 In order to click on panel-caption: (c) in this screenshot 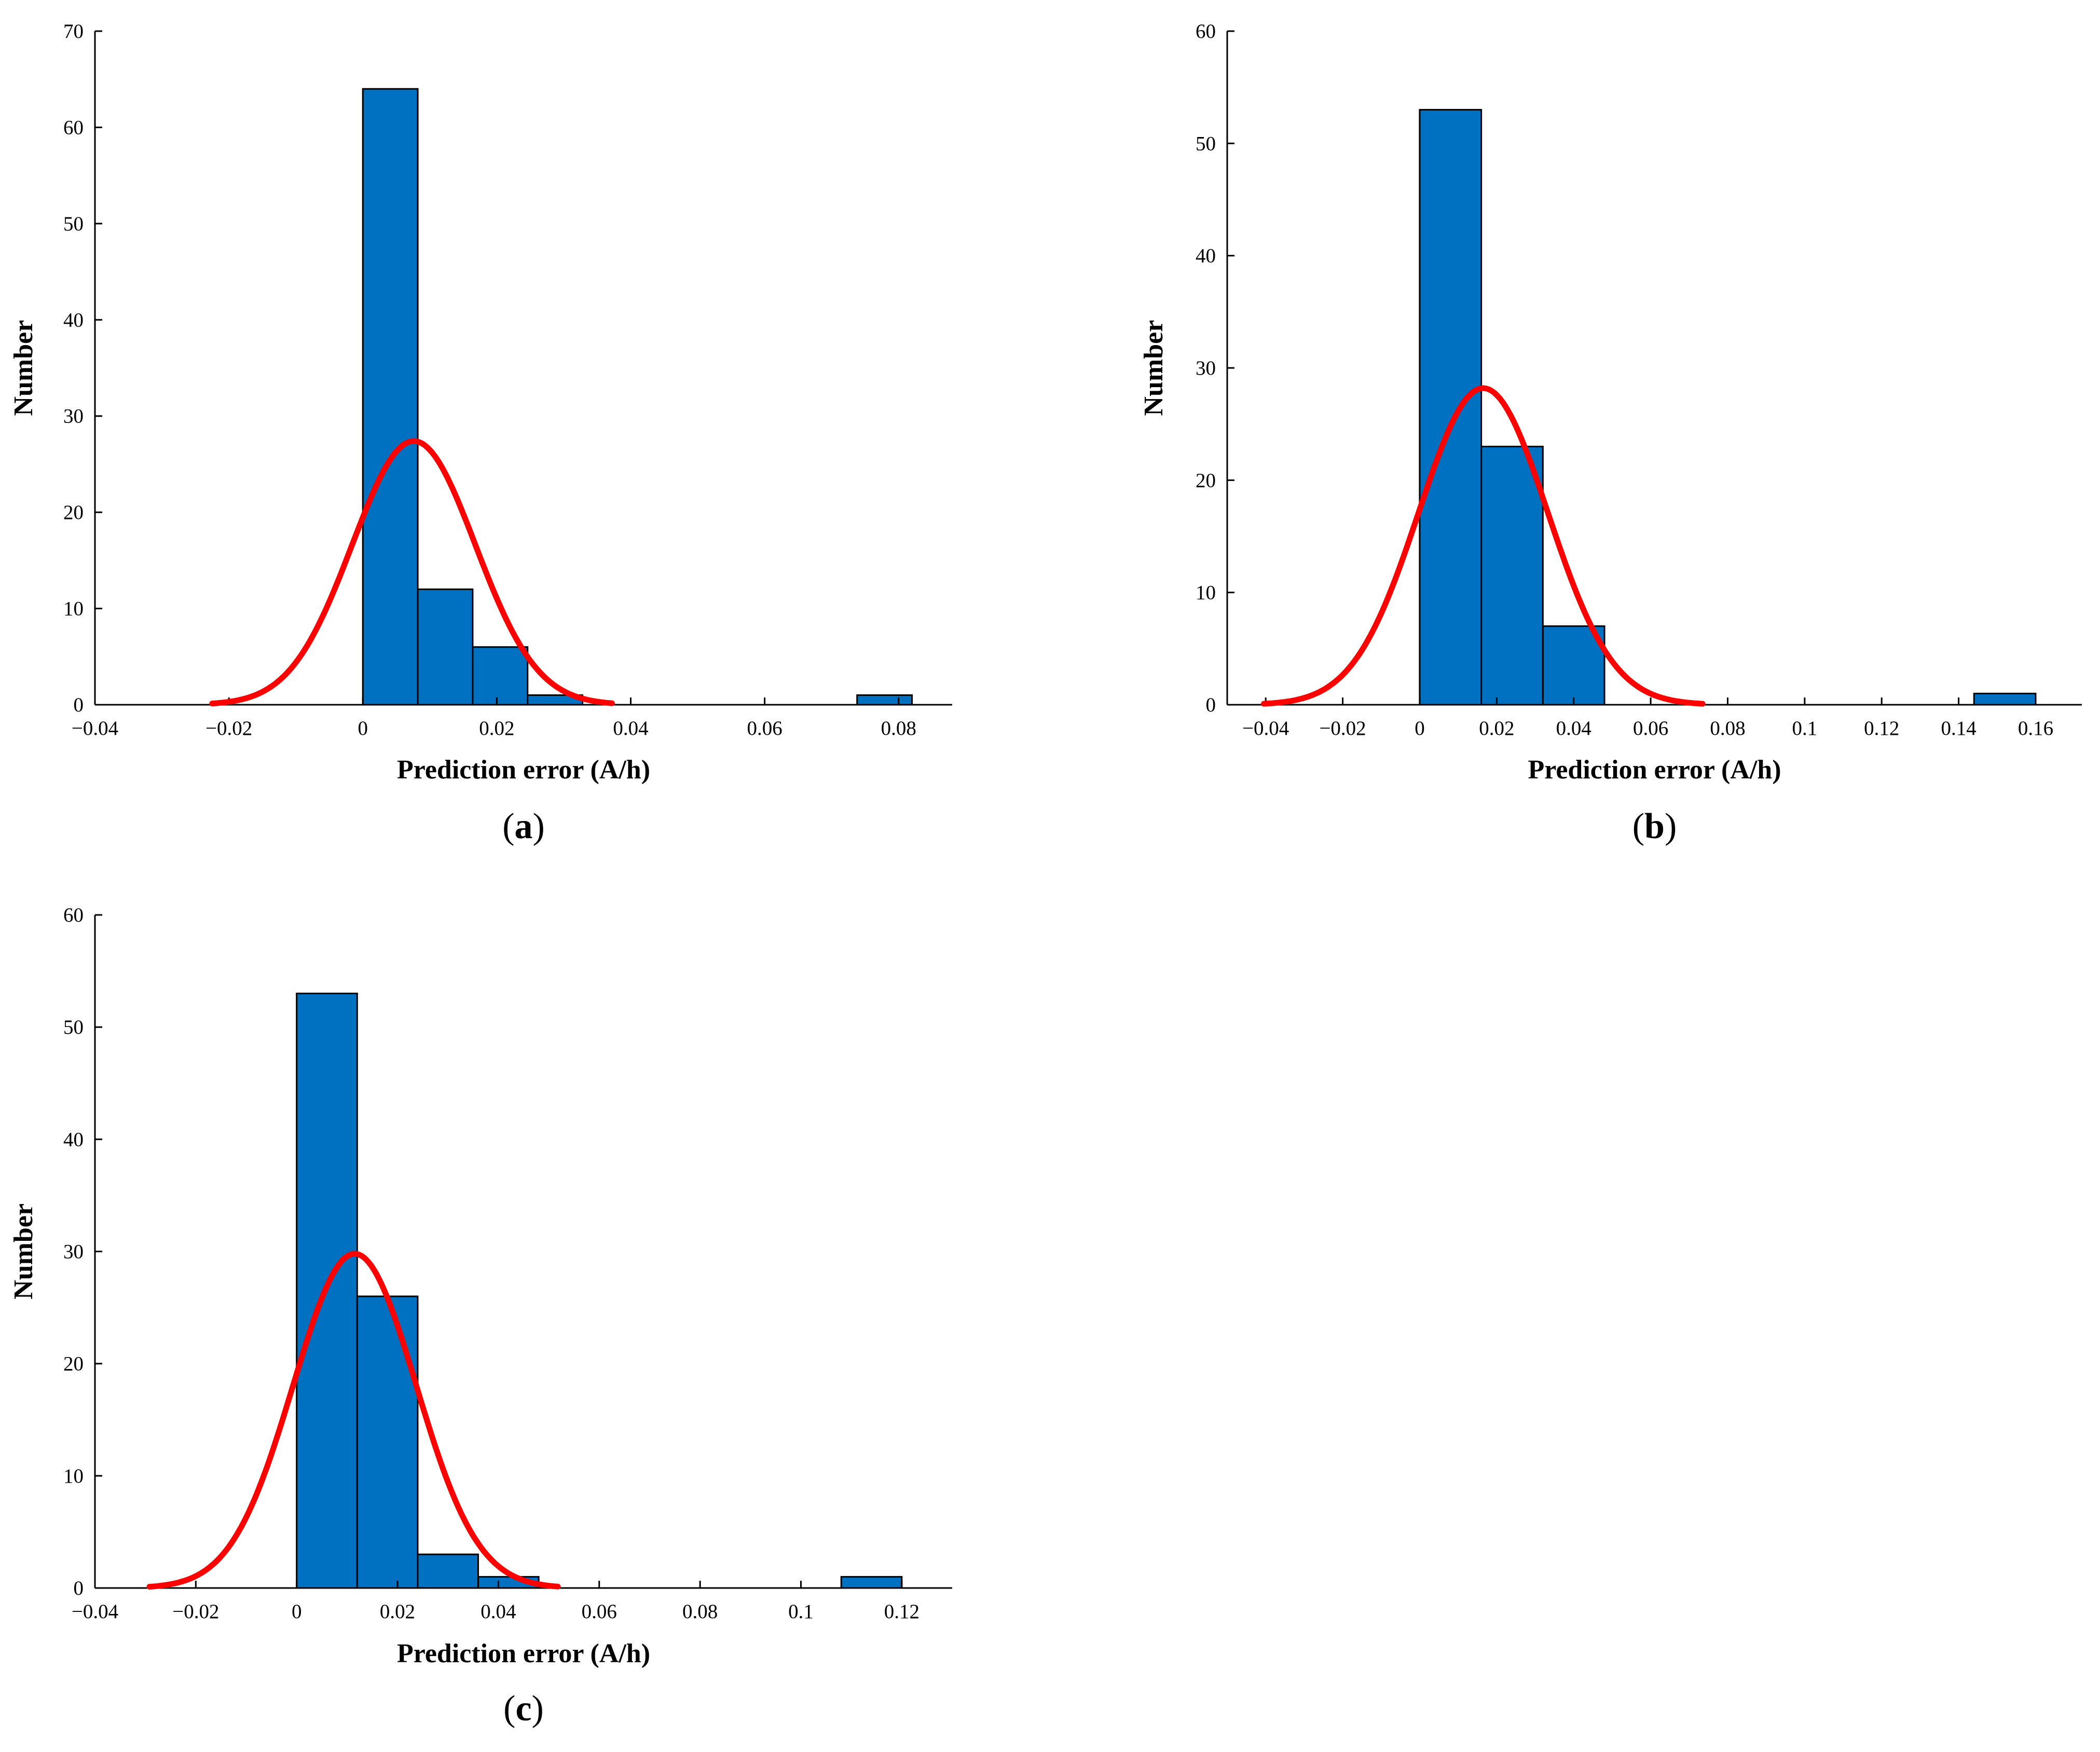, I will do `click(523, 1709)`.